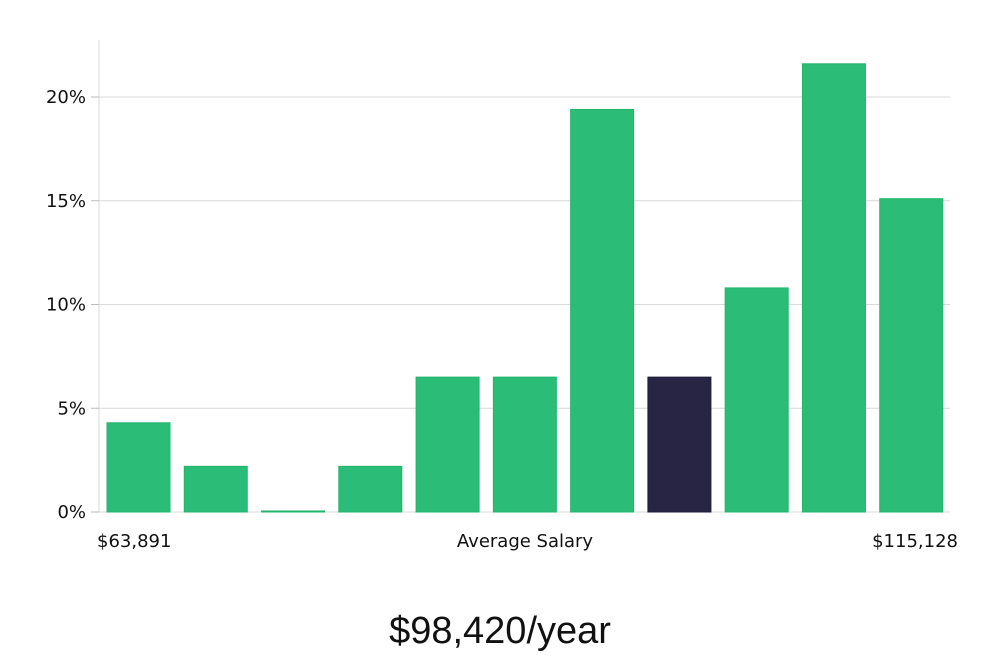  What do you see at coordinates (134, 541) in the screenshot?
I see `x-min-label: $63,891` at bounding box center [134, 541].